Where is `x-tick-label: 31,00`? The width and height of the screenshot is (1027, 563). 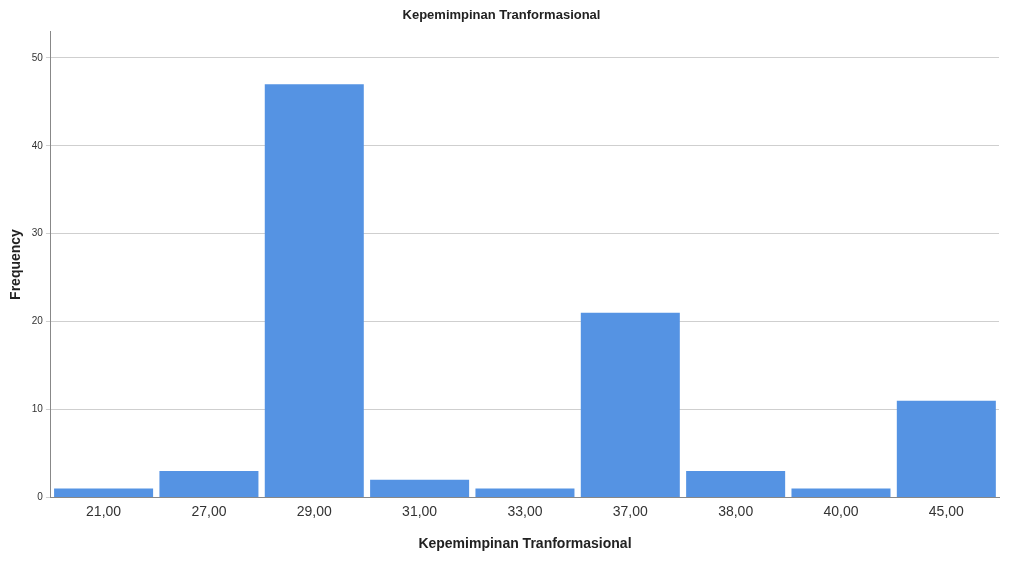
x-tick-label: 31,00 is located at coordinates (420, 510).